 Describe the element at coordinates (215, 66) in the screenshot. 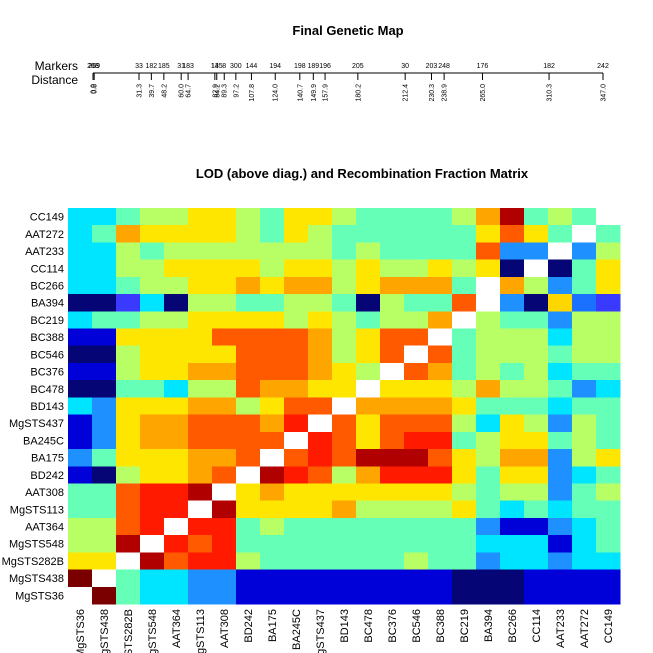

I see `map-marker-label: 13` at that location.